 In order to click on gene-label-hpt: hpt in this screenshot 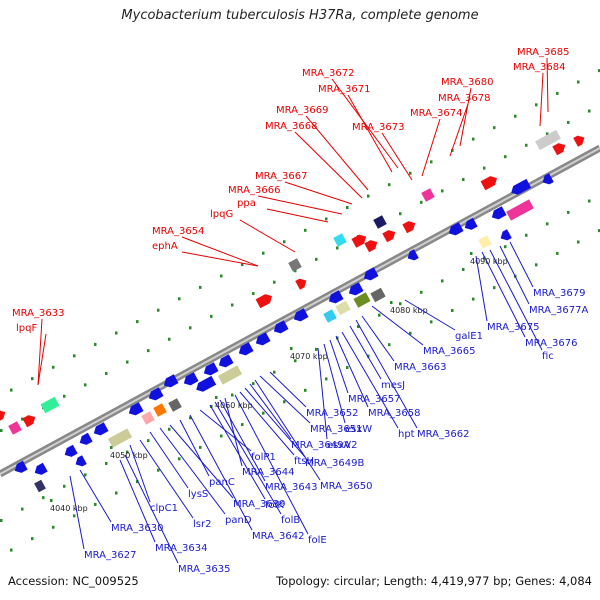, I will do `click(406, 434)`.